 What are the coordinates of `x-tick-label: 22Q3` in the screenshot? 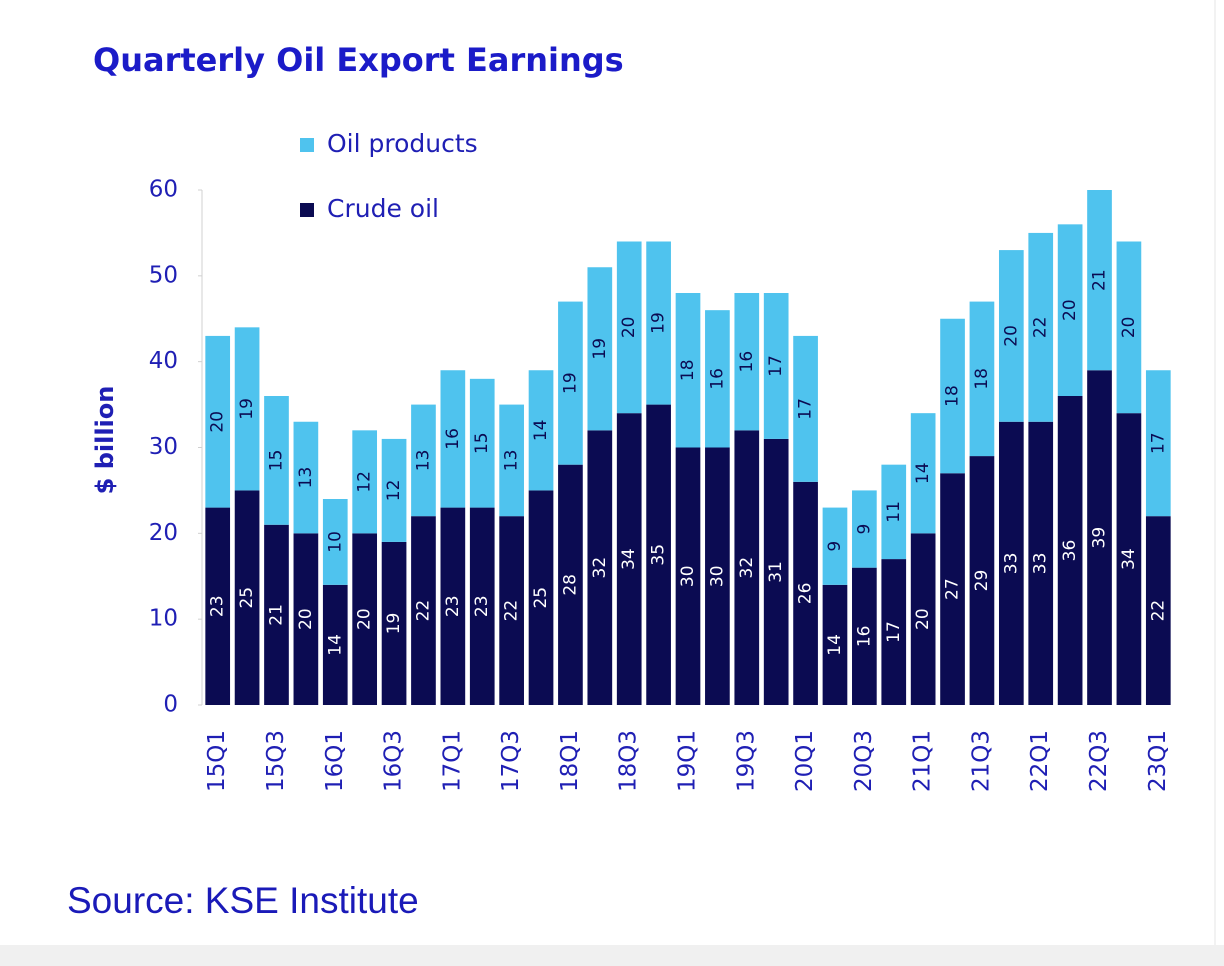 It's located at (1099, 761).